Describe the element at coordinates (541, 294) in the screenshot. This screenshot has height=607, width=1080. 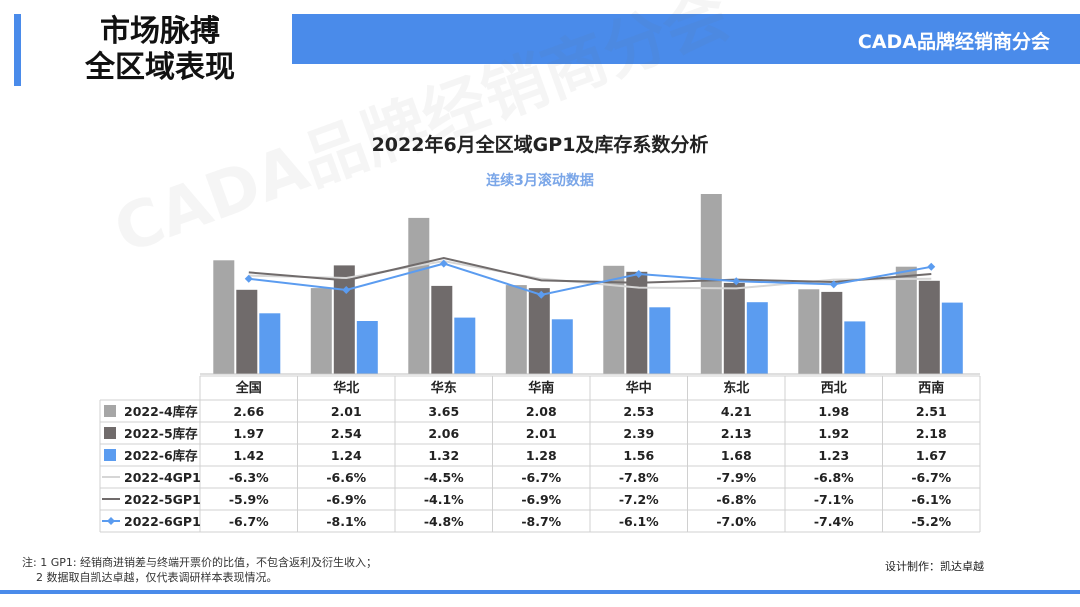
I see `line-marker-2022-6GP1-华南` at that location.